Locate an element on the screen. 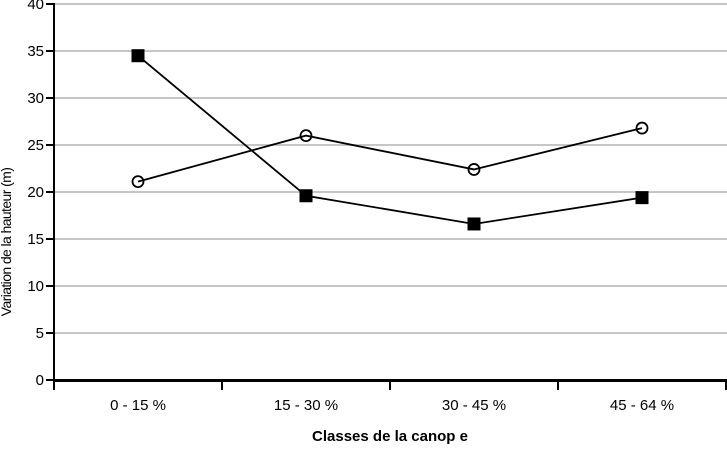 This screenshot has width=727, height=452. y-tick-label: 20 is located at coordinates (35, 192).